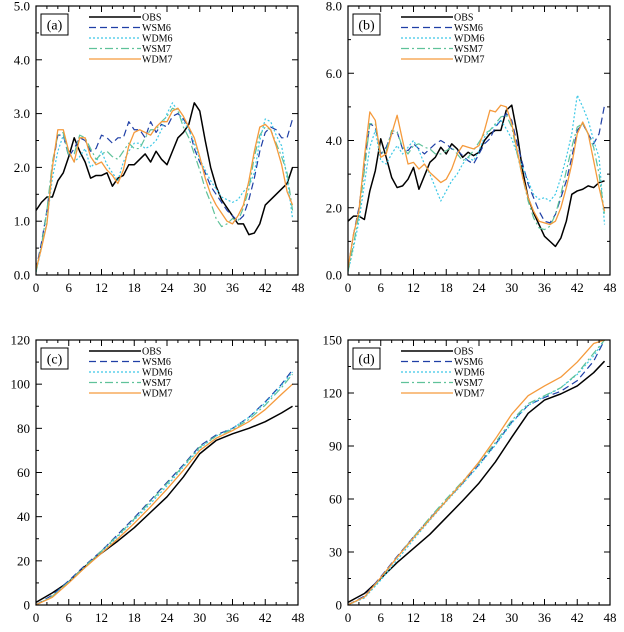  I want to click on panel-label: (c), so click(54, 358).